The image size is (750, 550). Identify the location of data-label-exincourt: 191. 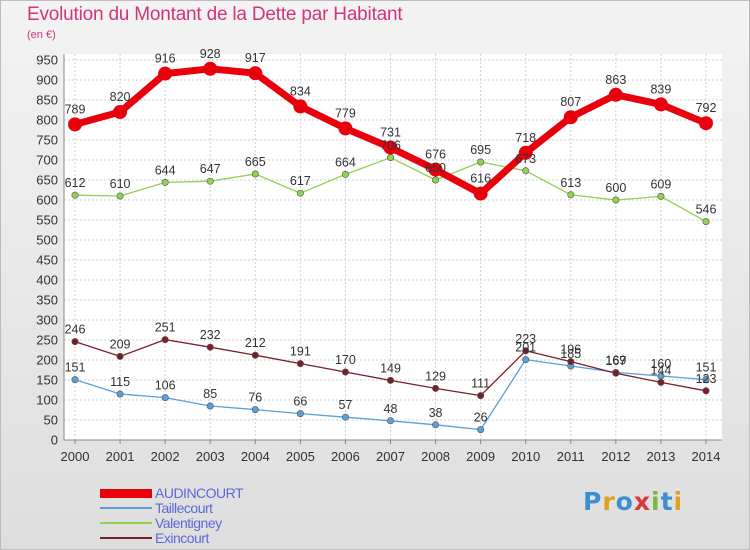
(300, 352).